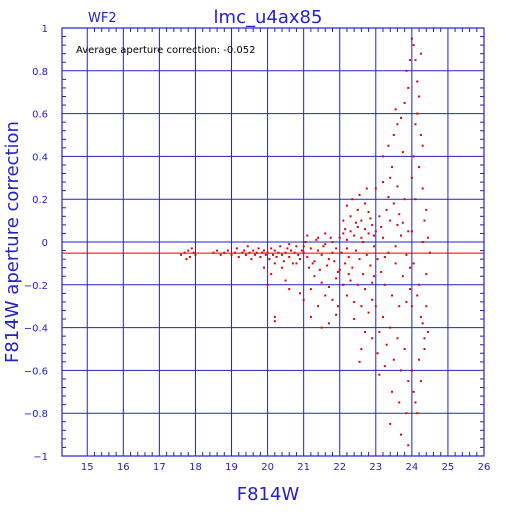  What do you see at coordinates (268, 494) in the screenshot?
I see `x-axis-label: F814W` at bounding box center [268, 494].